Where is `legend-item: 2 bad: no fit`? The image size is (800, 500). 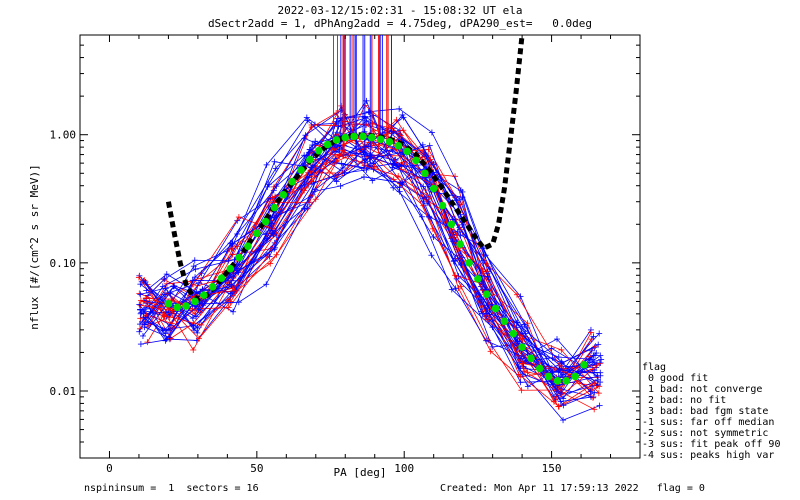
legend-item: 2 bad: no fit is located at coordinates (684, 400).